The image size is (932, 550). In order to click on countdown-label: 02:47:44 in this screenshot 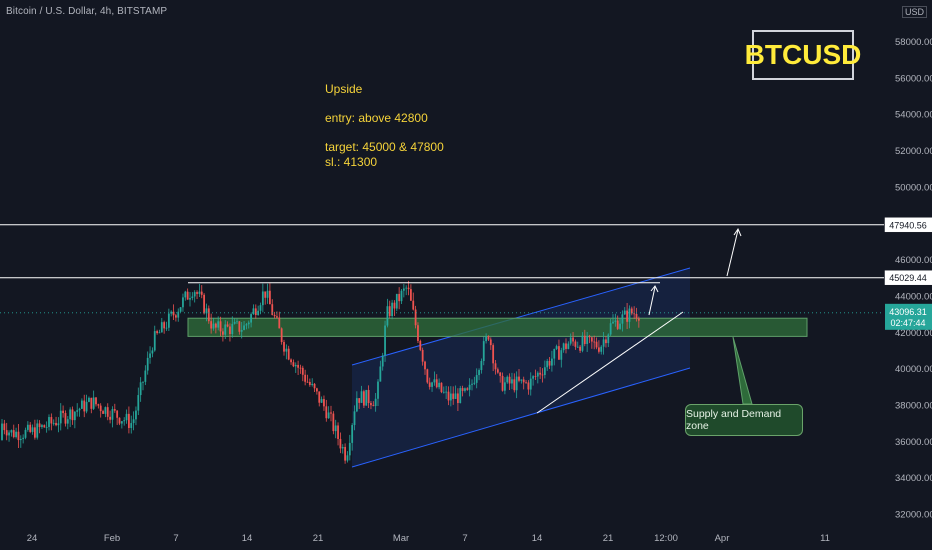, I will do `click(907, 323)`.